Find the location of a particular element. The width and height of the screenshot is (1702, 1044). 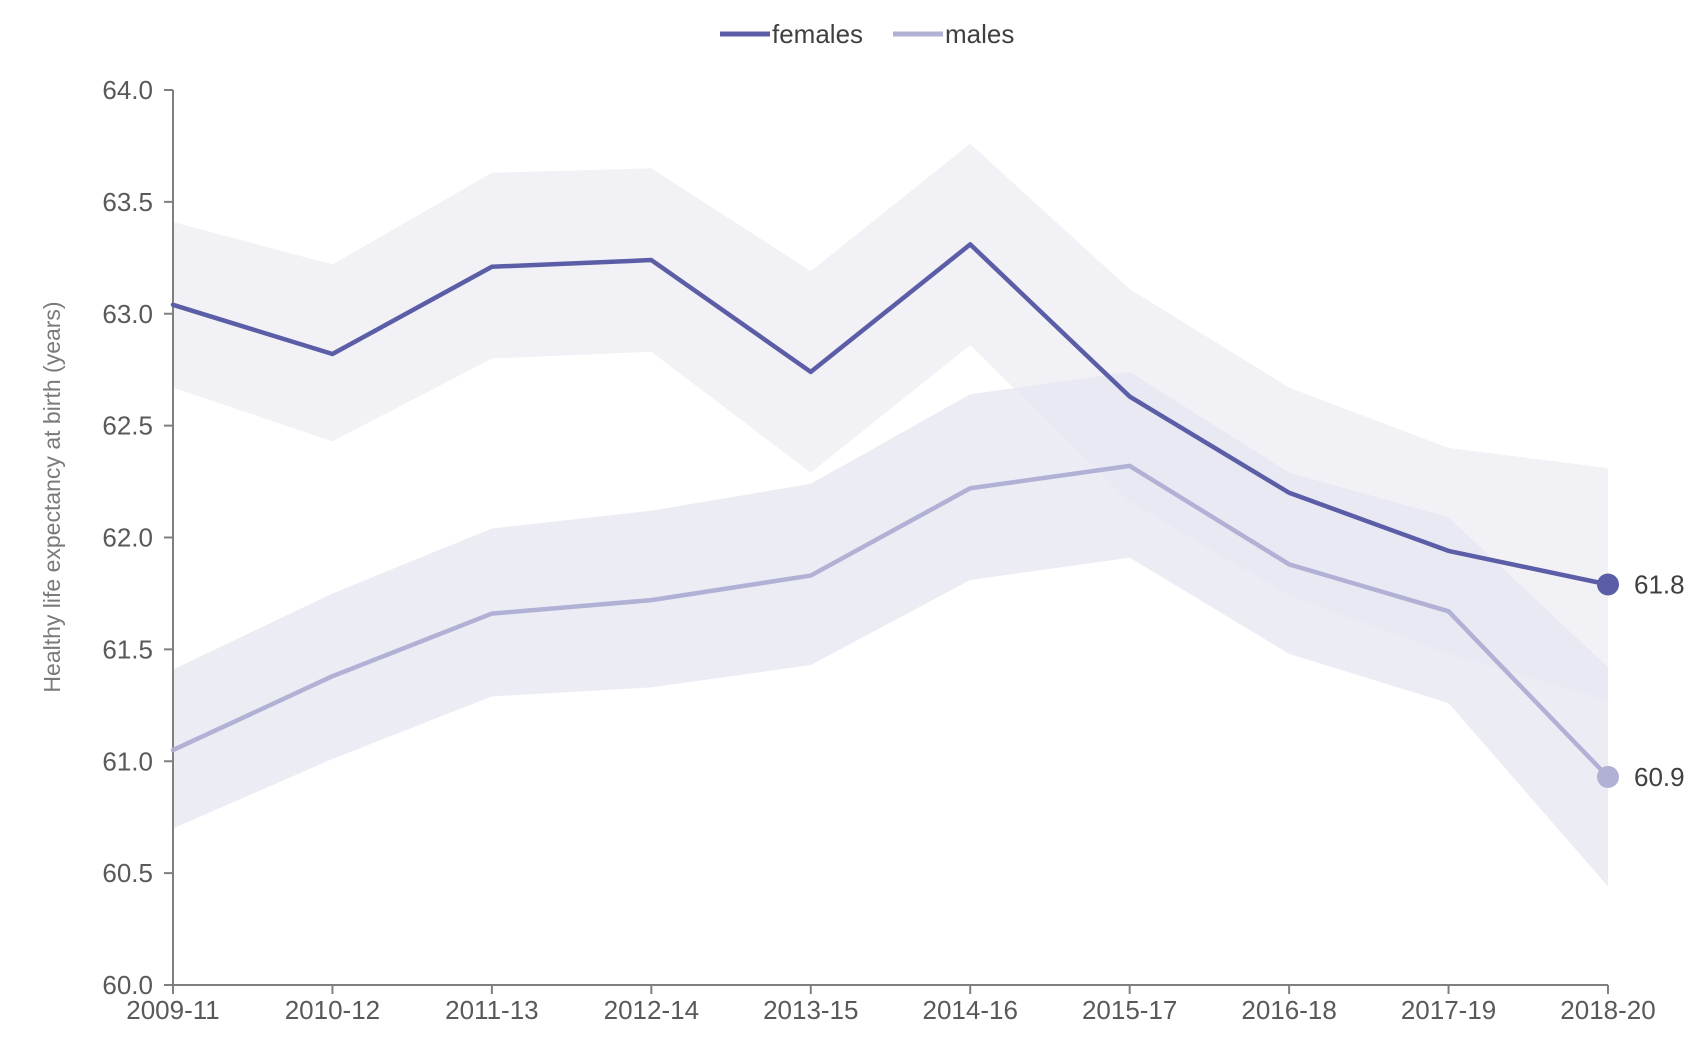

males-end-marker is located at coordinates (1608, 776).